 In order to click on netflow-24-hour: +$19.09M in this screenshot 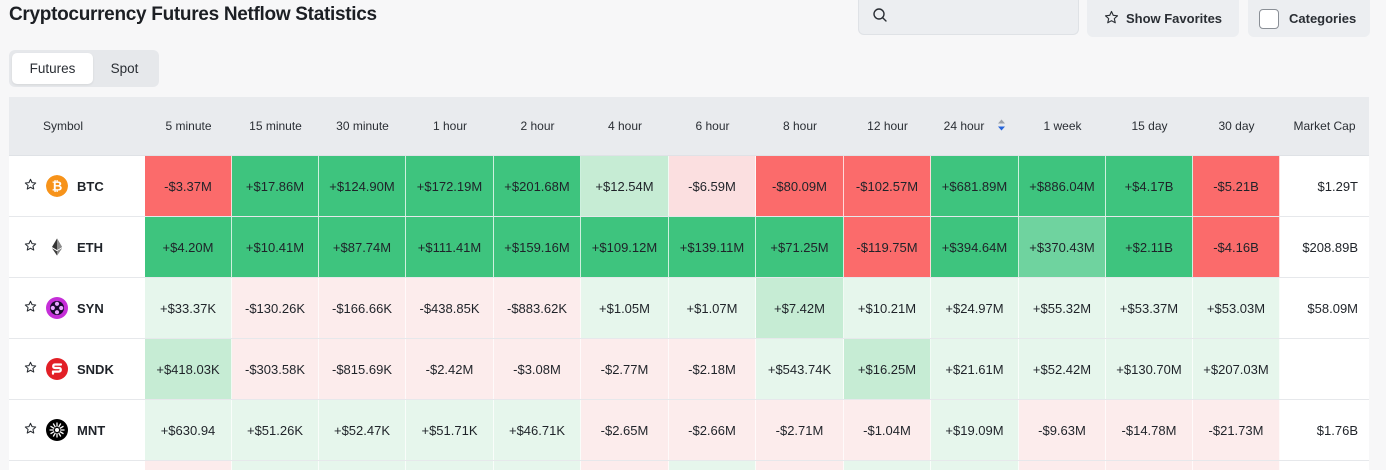, I will do `click(975, 430)`.